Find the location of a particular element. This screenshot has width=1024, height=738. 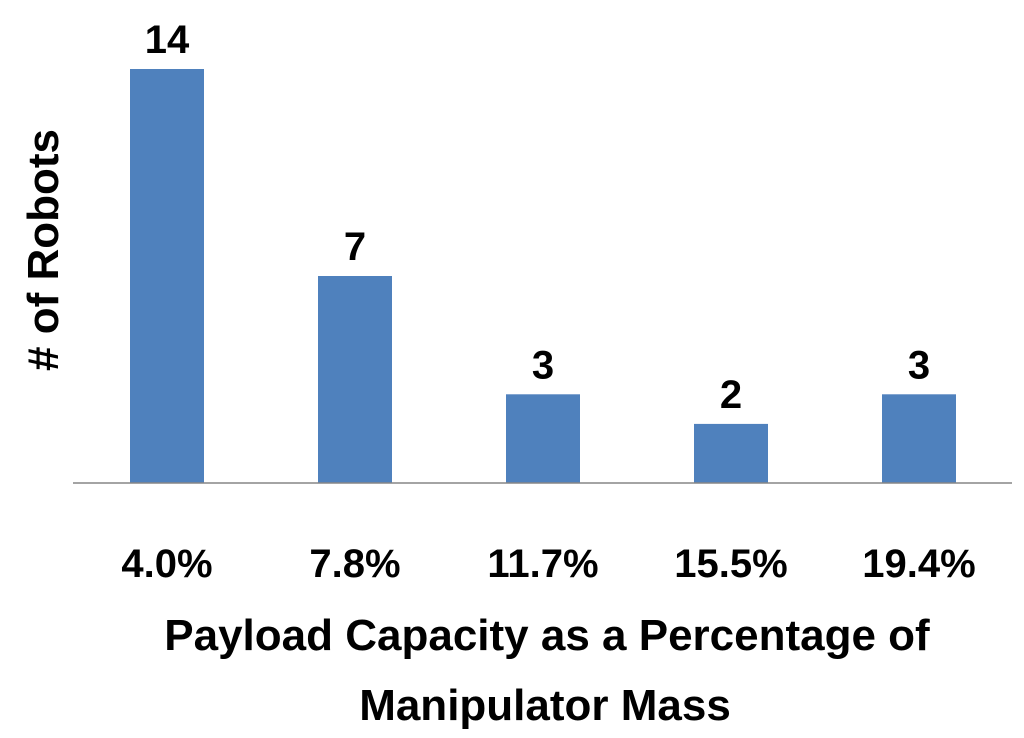

x-tick-label-4: 15.5% is located at coordinates (730, 564).